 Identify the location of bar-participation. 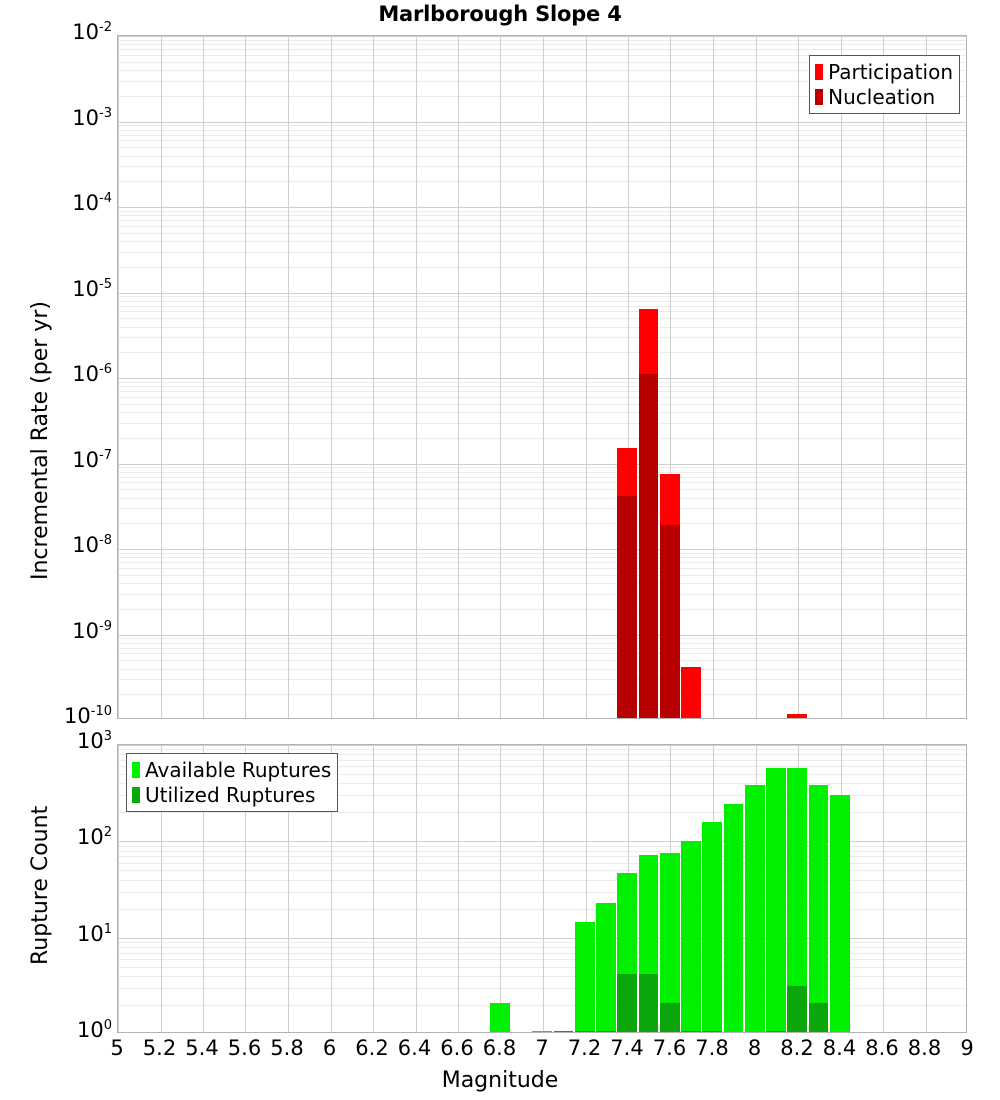
(797, 716).